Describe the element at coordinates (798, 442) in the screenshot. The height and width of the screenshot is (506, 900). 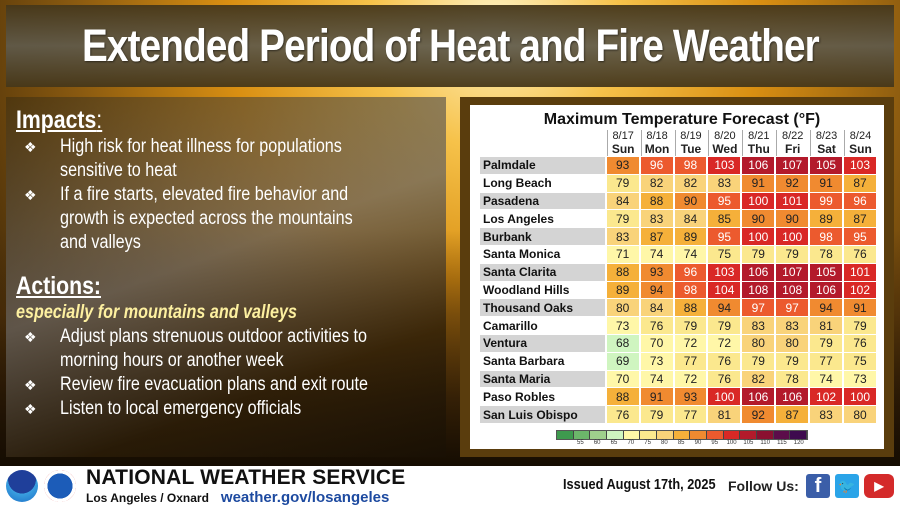
I see `legend-tick: 120` at that location.